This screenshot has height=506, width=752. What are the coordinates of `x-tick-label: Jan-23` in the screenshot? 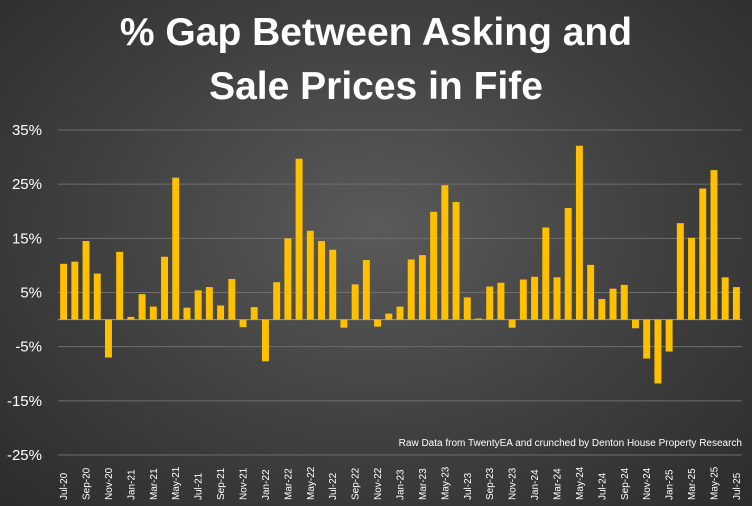 It's located at (401, 484).